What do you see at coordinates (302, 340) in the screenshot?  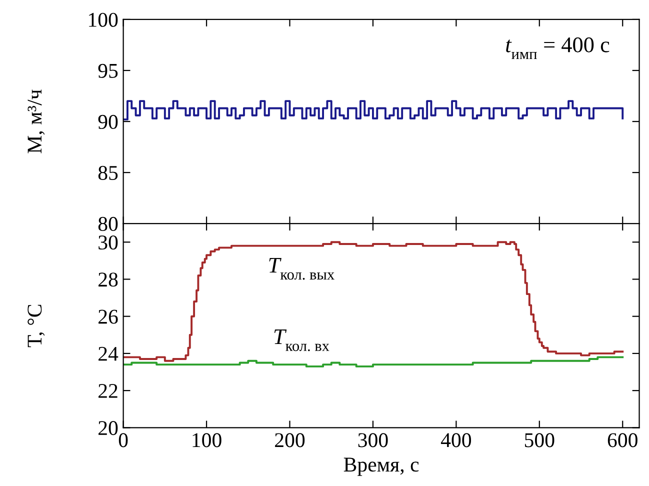 I see `annotation: Tкол. вх` at bounding box center [302, 340].